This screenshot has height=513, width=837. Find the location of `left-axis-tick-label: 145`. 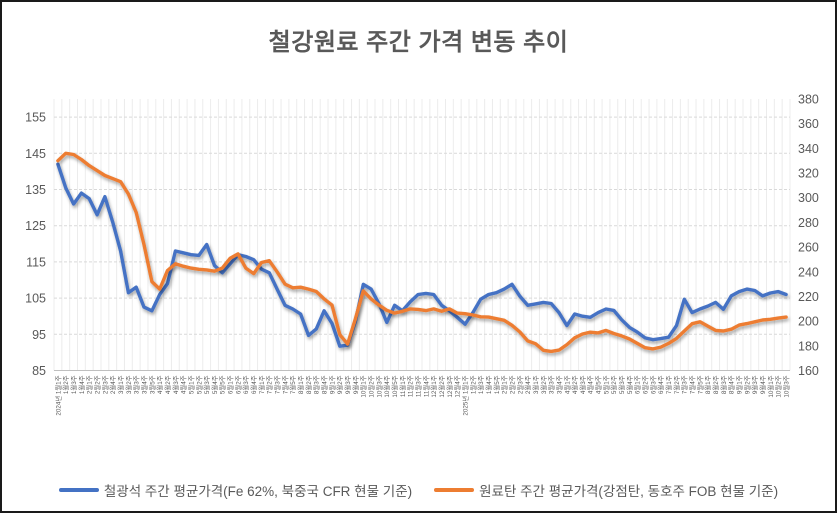

left-axis-tick-label: 145 is located at coordinates (35, 154).